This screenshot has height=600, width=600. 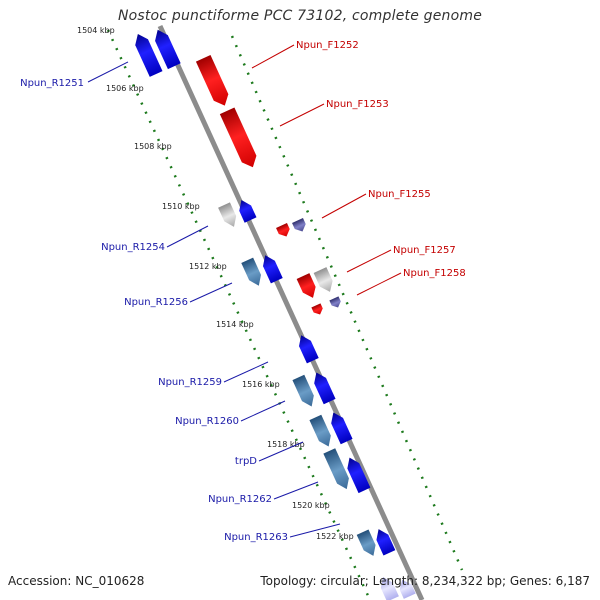 I want to click on gene-npun-f1253, so click(x=238, y=137).